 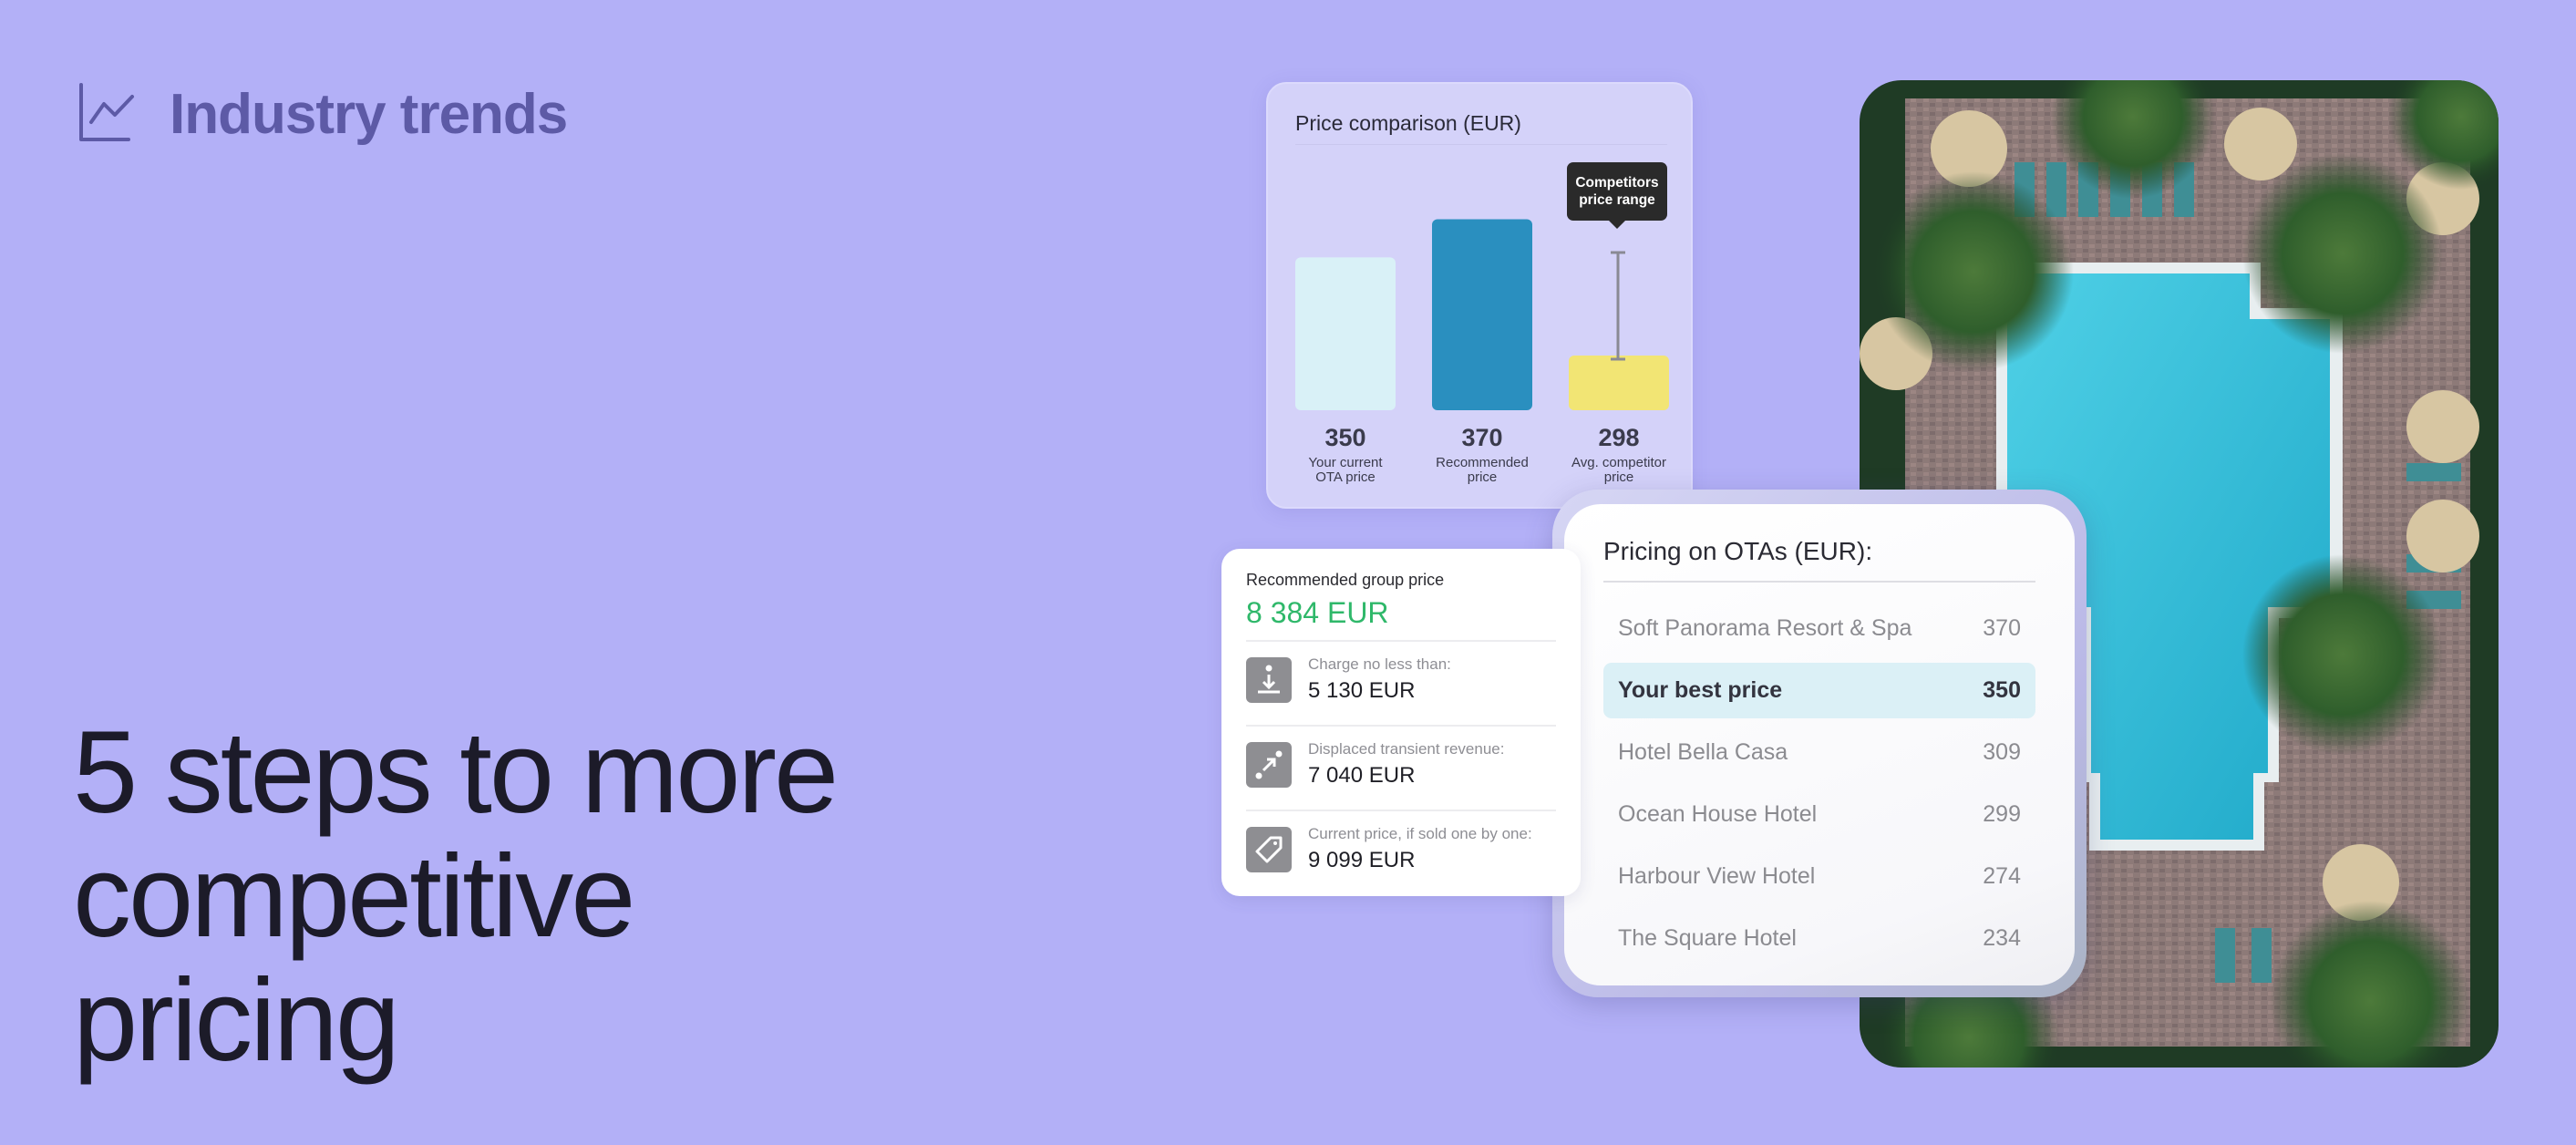 I want to click on group-price-title: Recommended group price, so click(x=1345, y=580).